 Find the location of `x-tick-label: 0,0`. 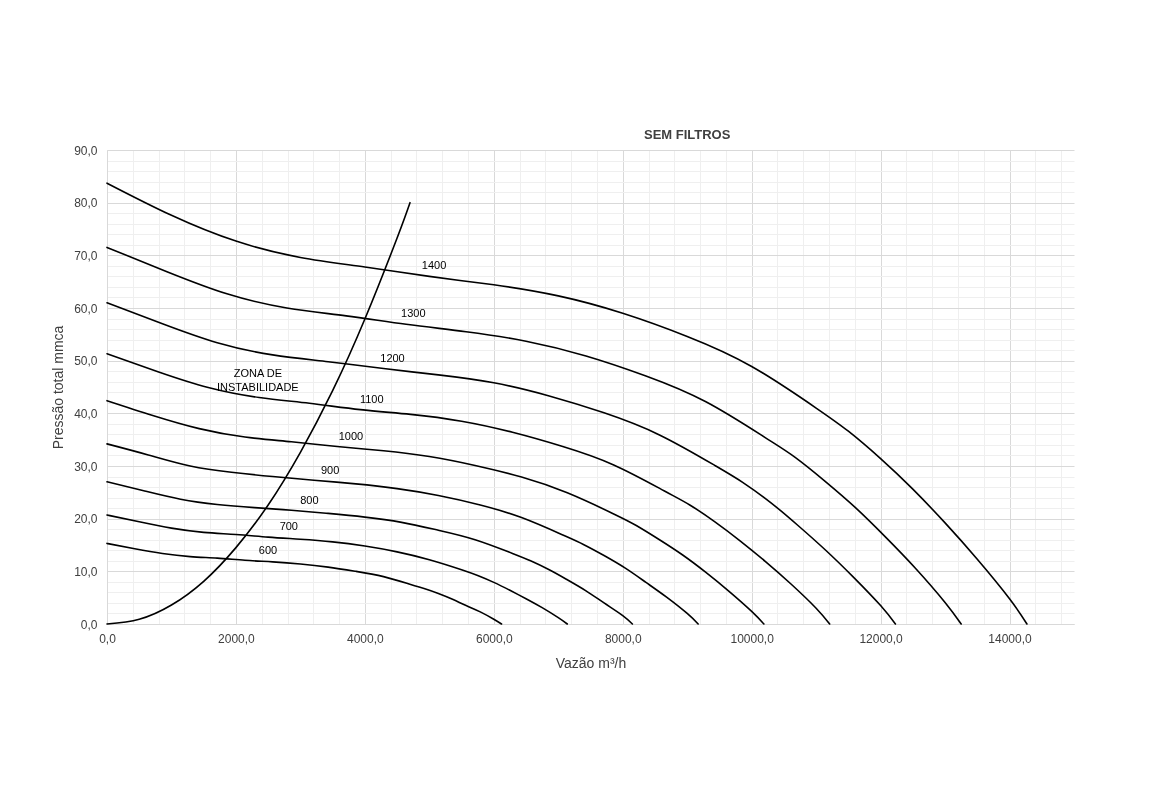

x-tick-label: 0,0 is located at coordinates (108, 638).